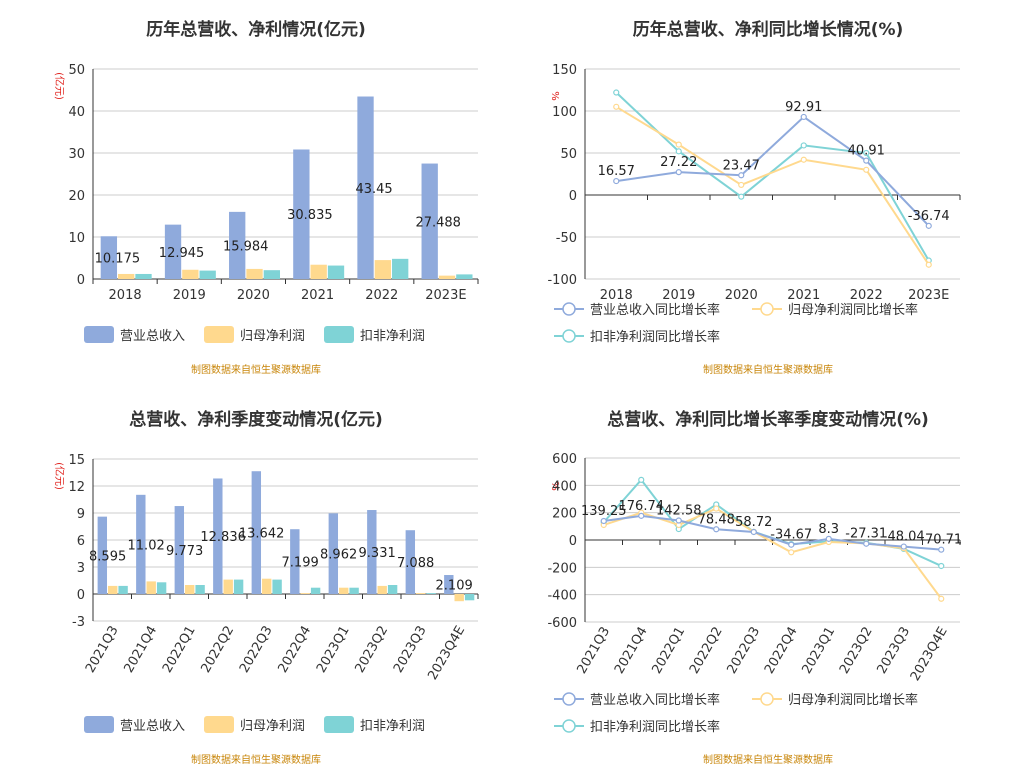  What do you see at coordinates (866, 534) in the screenshot?
I see `line-value-label: -27.31` at bounding box center [866, 534].